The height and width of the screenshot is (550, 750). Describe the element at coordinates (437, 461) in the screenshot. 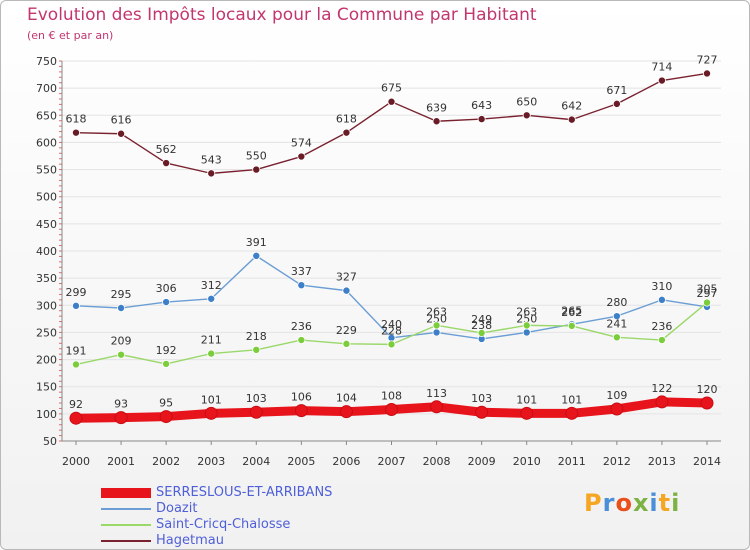

I see `x-tick-label: 2008` at that location.